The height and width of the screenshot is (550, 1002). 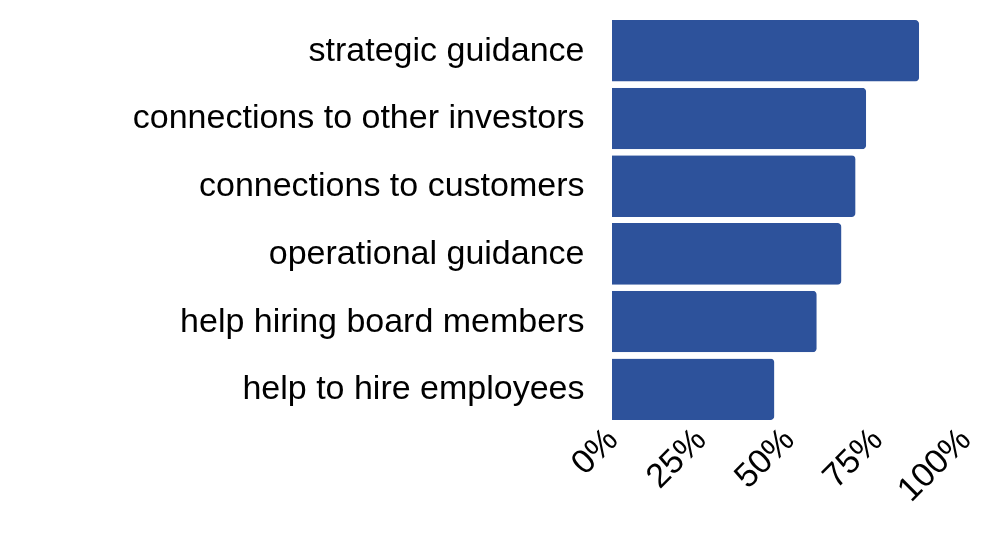 What do you see at coordinates (413, 387) in the screenshot?
I see `y-tick-label: help to hire employees` at bounding box center [413, 387].